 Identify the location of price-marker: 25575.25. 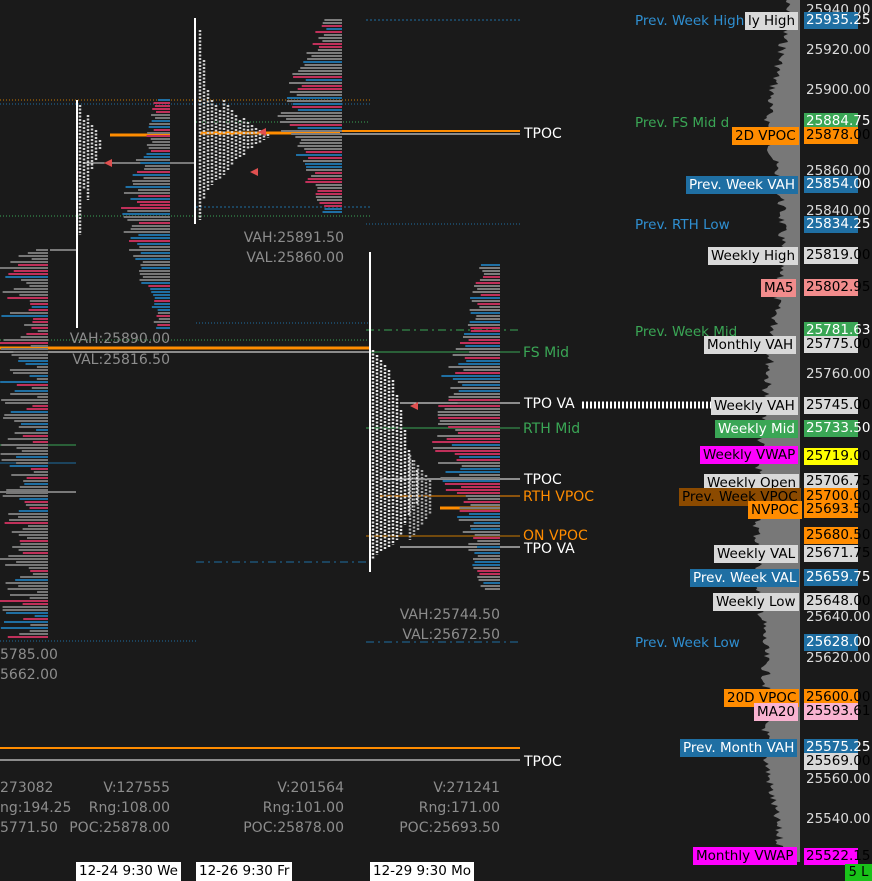
(837, 747).